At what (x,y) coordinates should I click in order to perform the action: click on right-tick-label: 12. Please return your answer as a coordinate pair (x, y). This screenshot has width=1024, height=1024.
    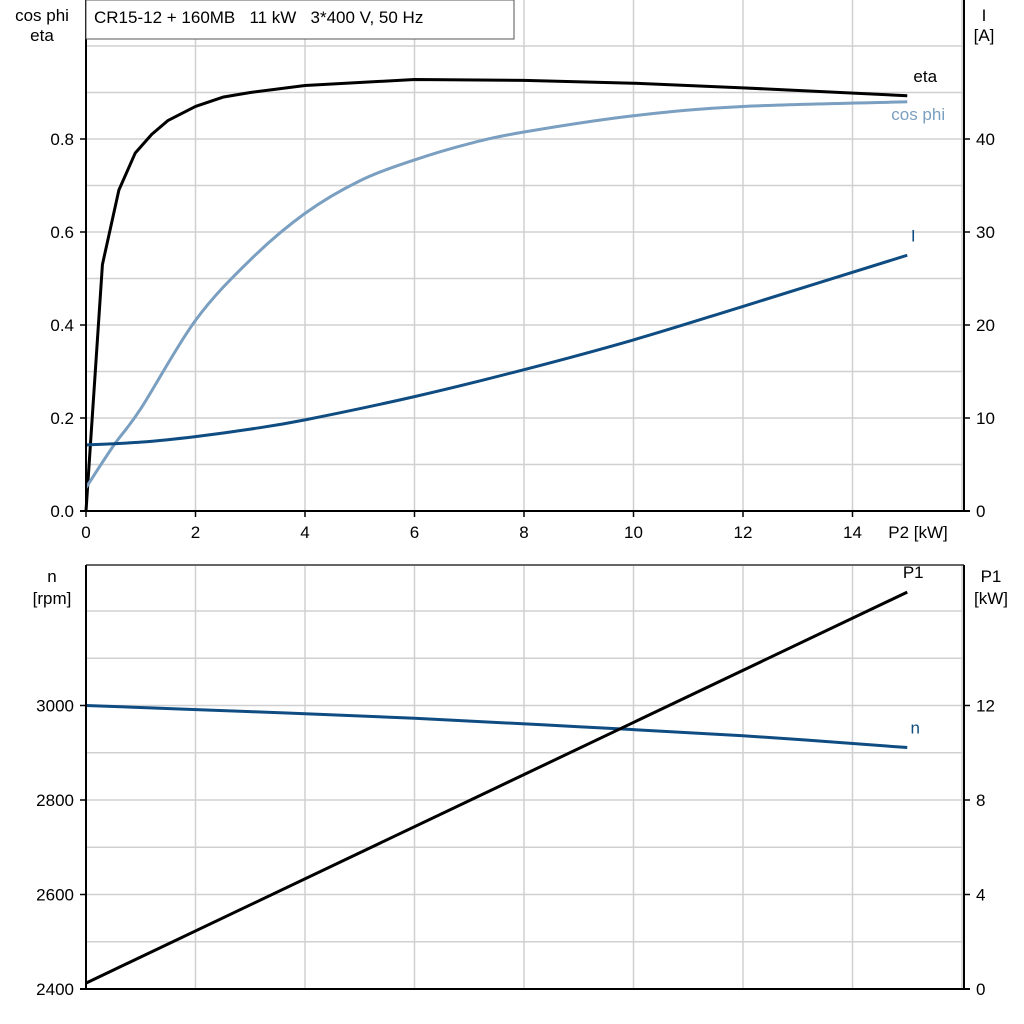
    Looking at the image, I should click on (985, 706).